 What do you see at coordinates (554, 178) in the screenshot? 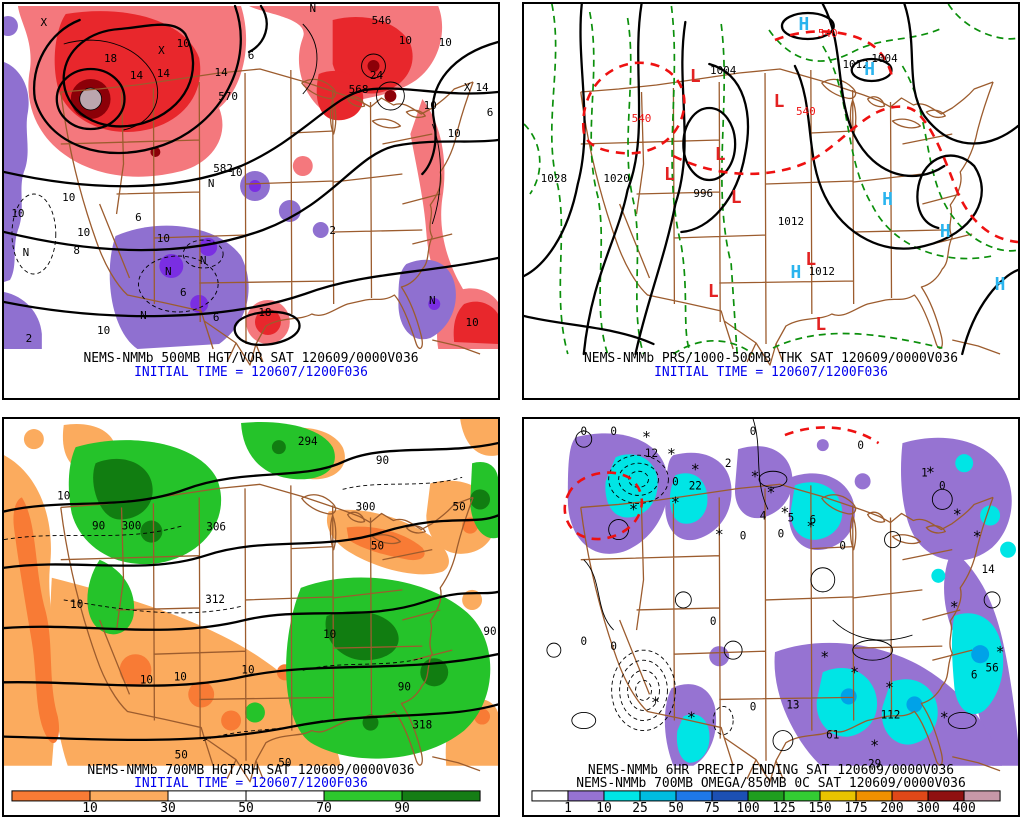
I see `map-label: 1028` at bounding box center [554, 178].